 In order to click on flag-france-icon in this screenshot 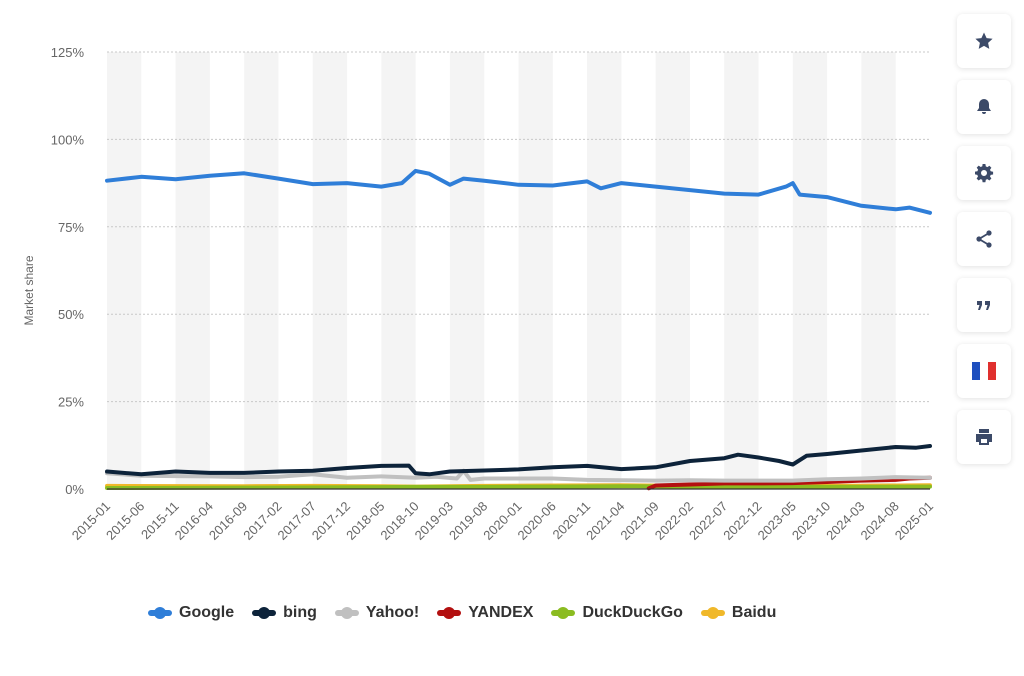, I will do `click(984, 371)`.